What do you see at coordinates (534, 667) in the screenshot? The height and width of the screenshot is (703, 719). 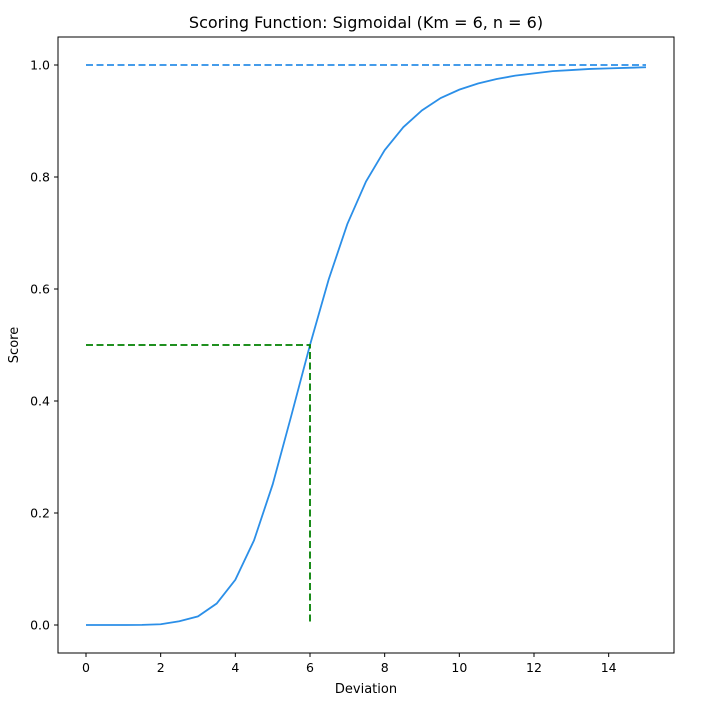 I see `x-tick-label: 12` at bounding box center [534, 667].